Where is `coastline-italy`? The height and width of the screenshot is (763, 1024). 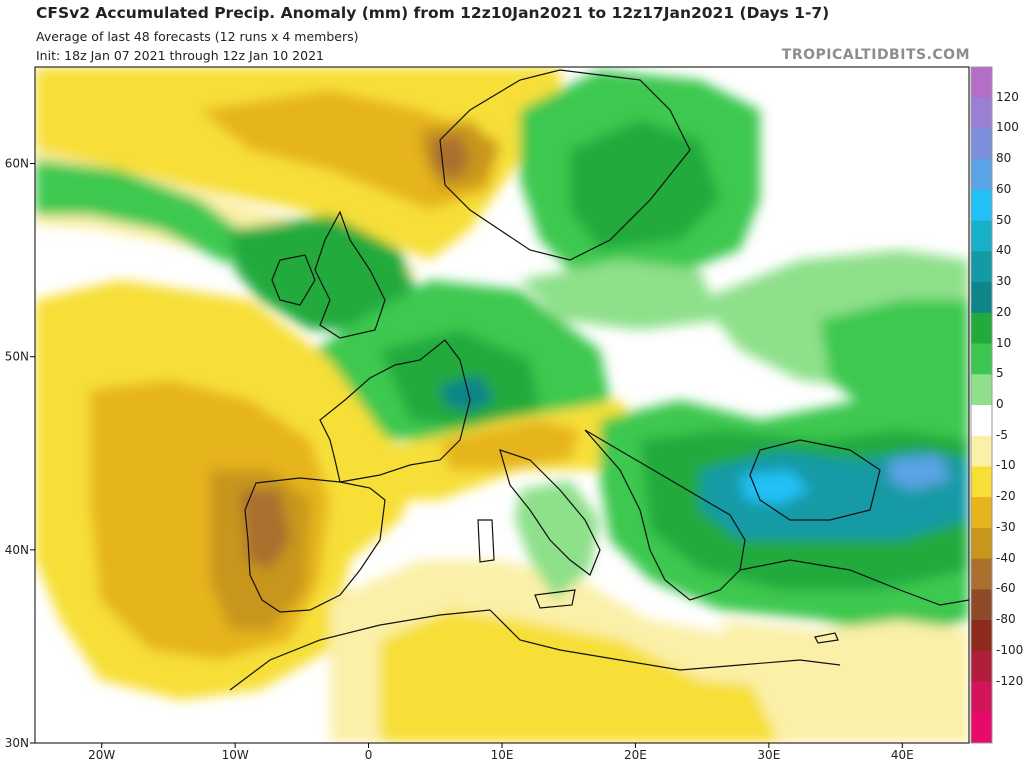 coastline-italy is located at coordinates (550, 512).